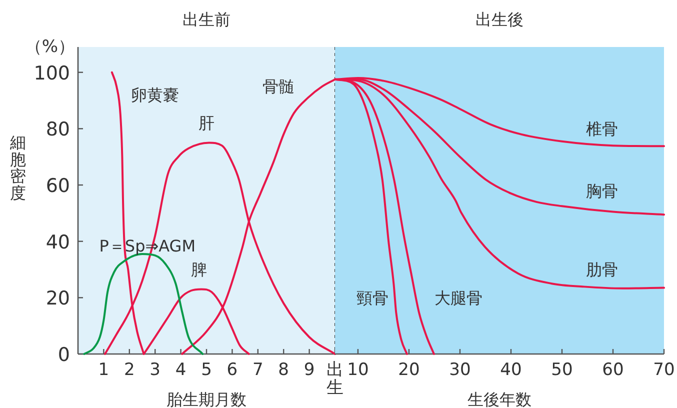 The height and width of the screenshot is (408, 677). Describe the element at coordinates (358, 370) in the screenshot. I see `x-tick-label: 10` at that location.